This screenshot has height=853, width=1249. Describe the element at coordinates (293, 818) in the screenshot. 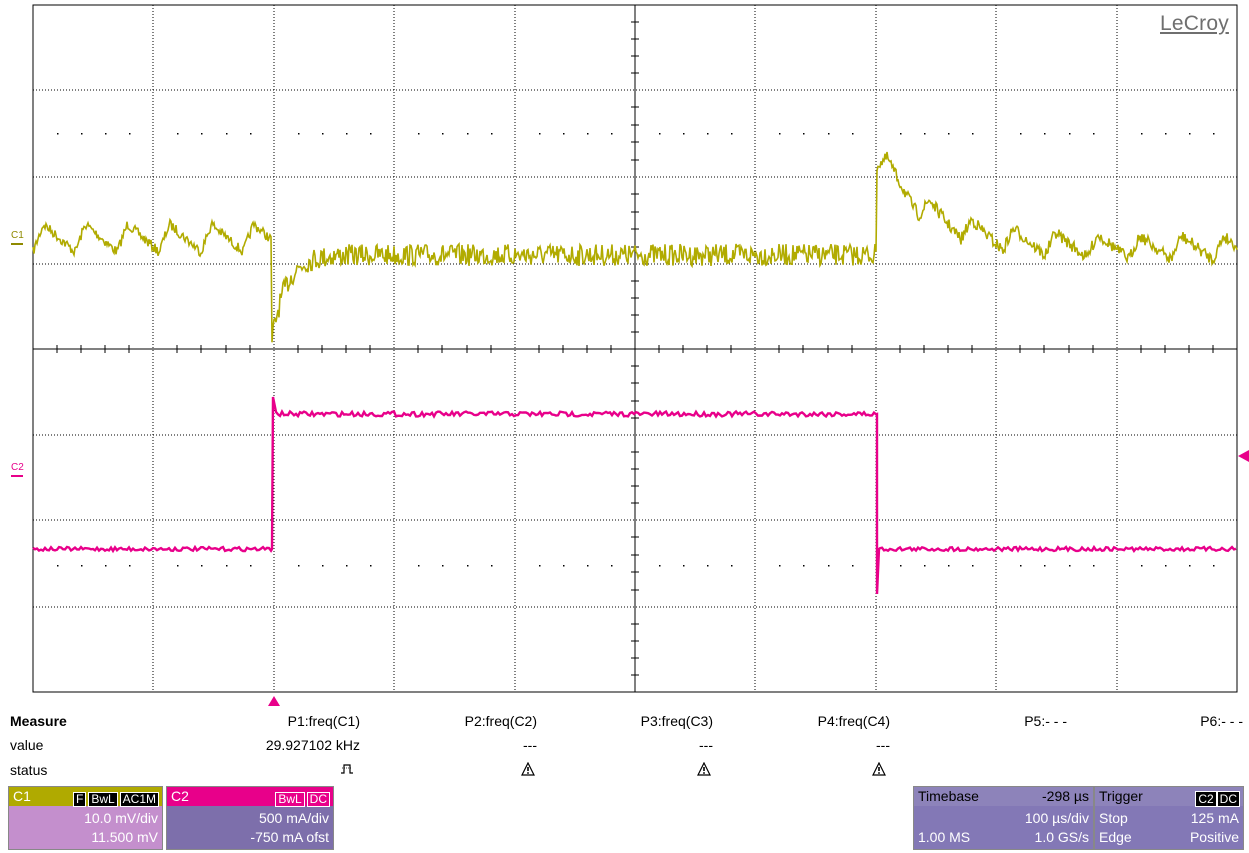

I see `c2-vdiv: 500 mA/div` at that location.